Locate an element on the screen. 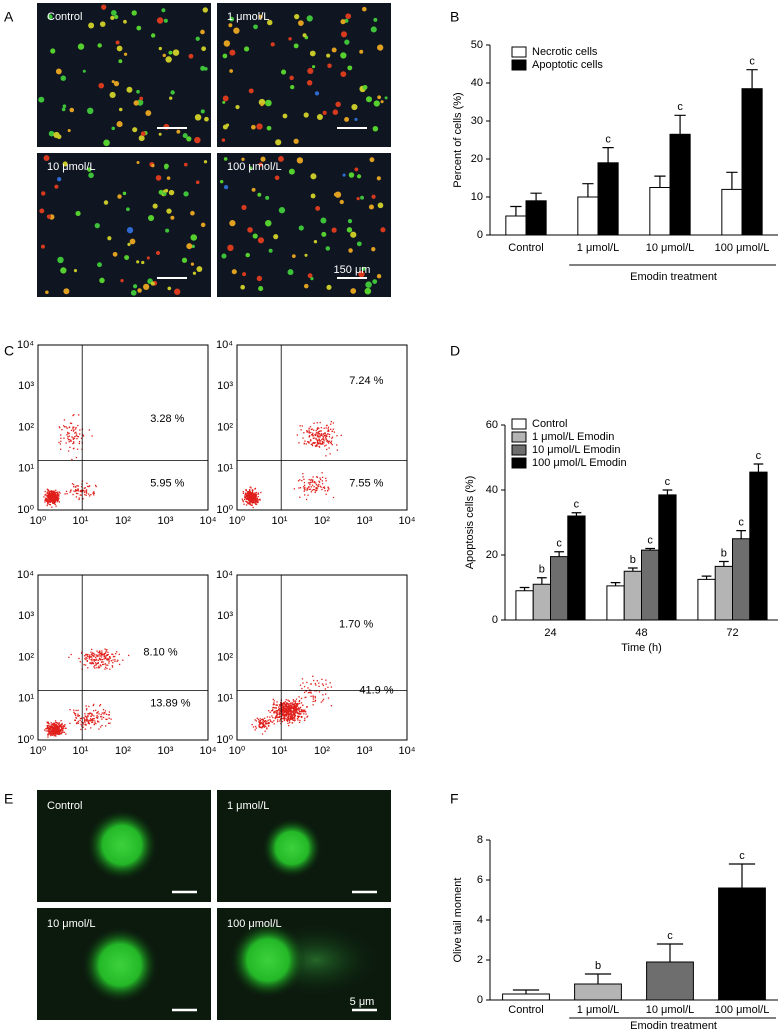  y-tick-label: 10⁴ is located at coordinates (25, 345).